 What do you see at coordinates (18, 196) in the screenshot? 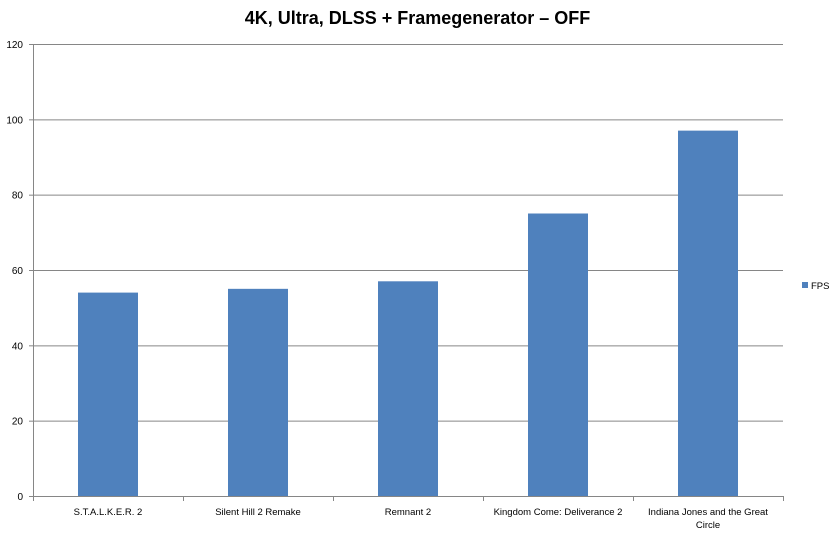
I see `y-tick-label: 80` at bounding box center [18, 196].